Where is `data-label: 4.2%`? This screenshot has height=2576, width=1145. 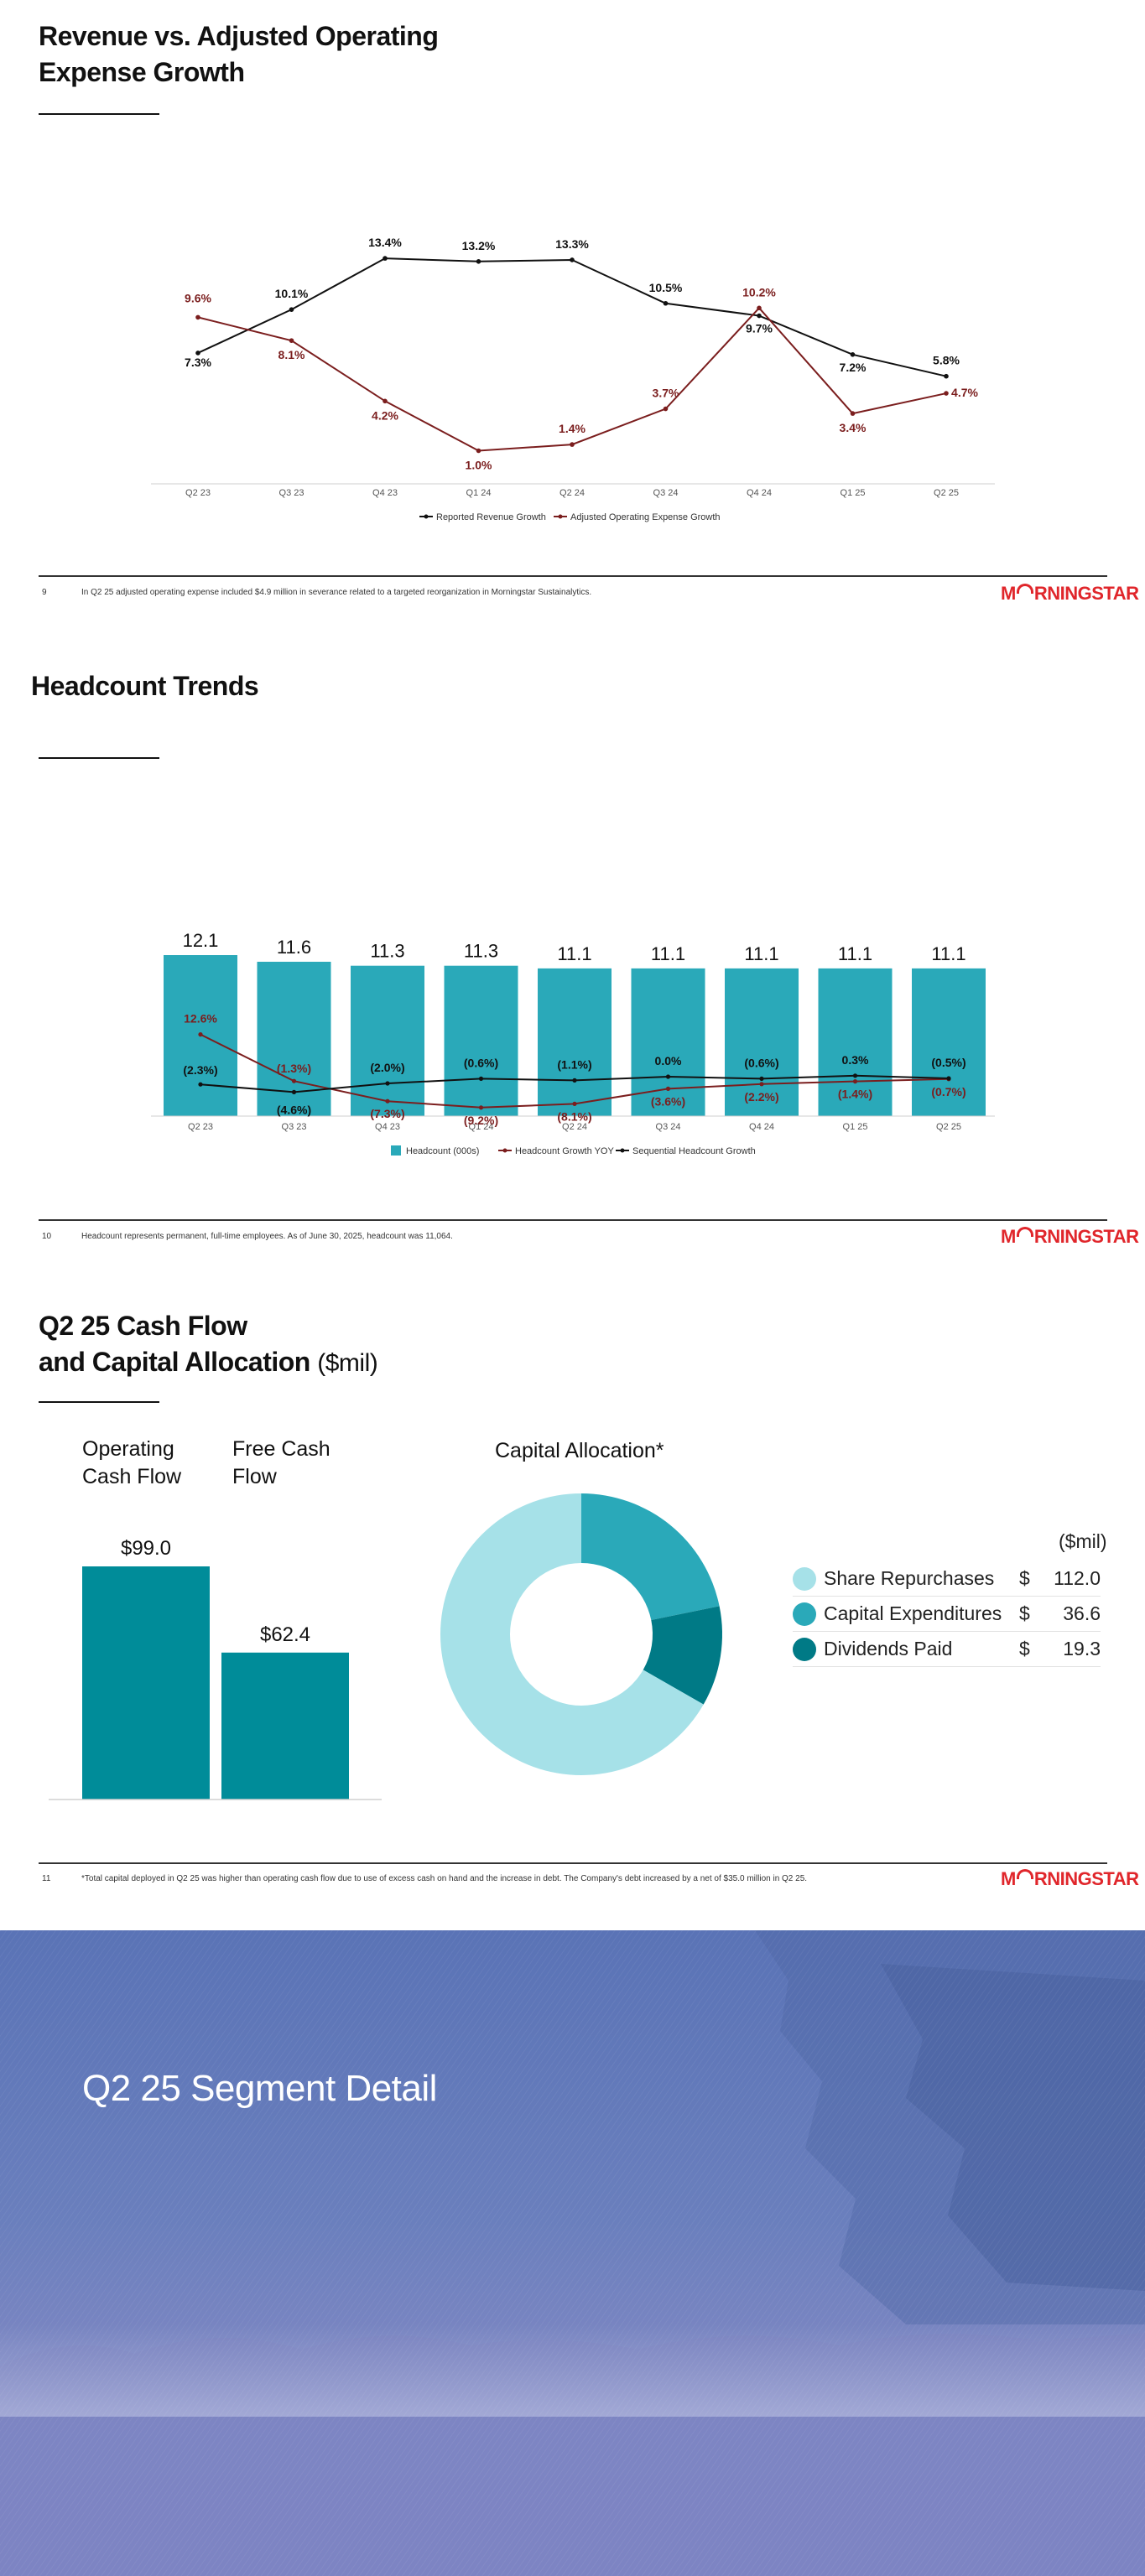
data-label: 4.2% is located at coordinates (385, 415).